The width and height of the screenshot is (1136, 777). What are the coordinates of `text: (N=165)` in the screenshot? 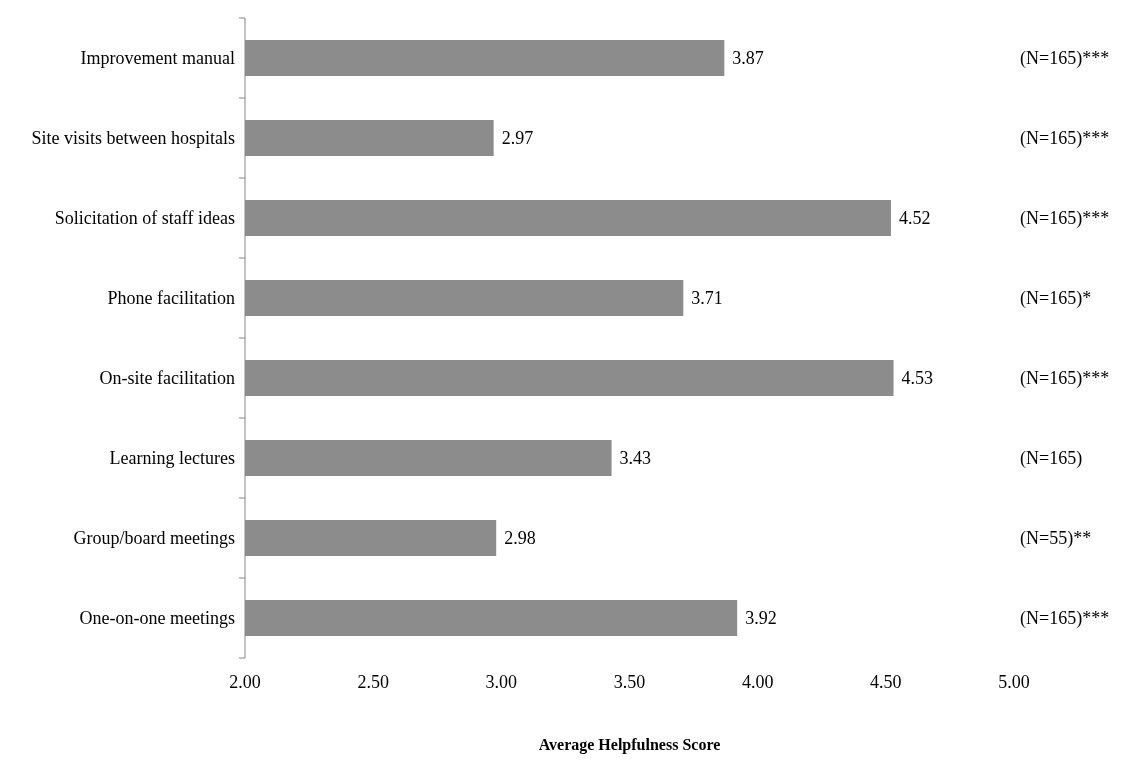 It's located at (1051, 459).